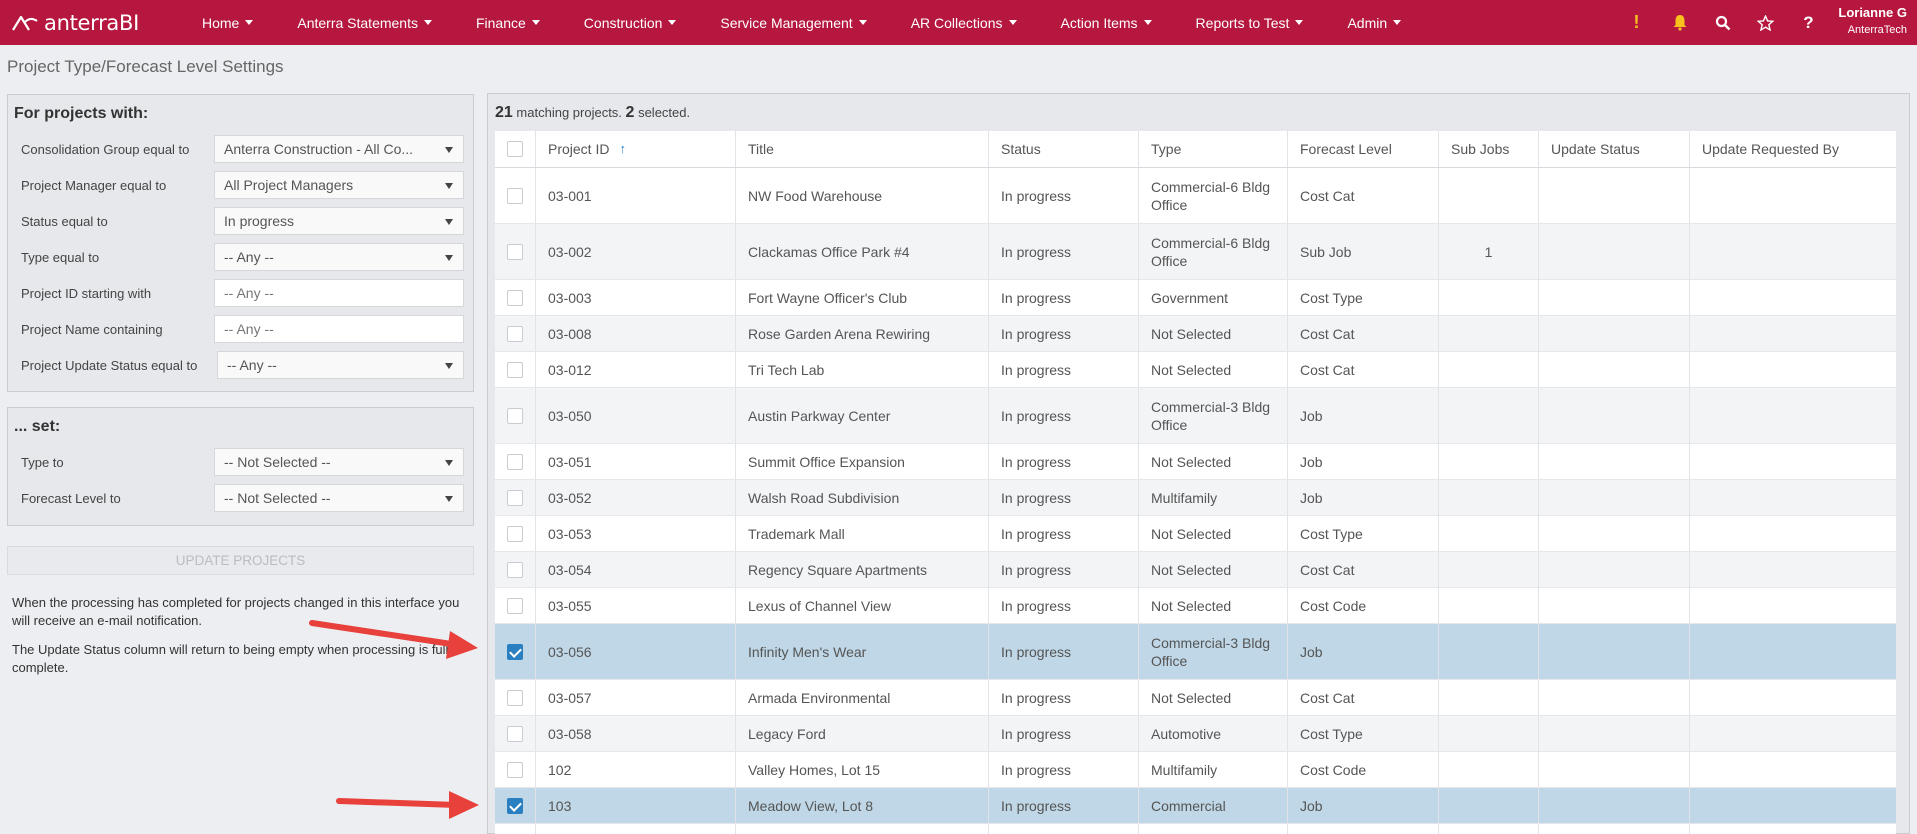  What do you see at coordinates (636, 651) in the screenshot?
I see `cell-project-id: 03-056` at bounding box center [636, 651].